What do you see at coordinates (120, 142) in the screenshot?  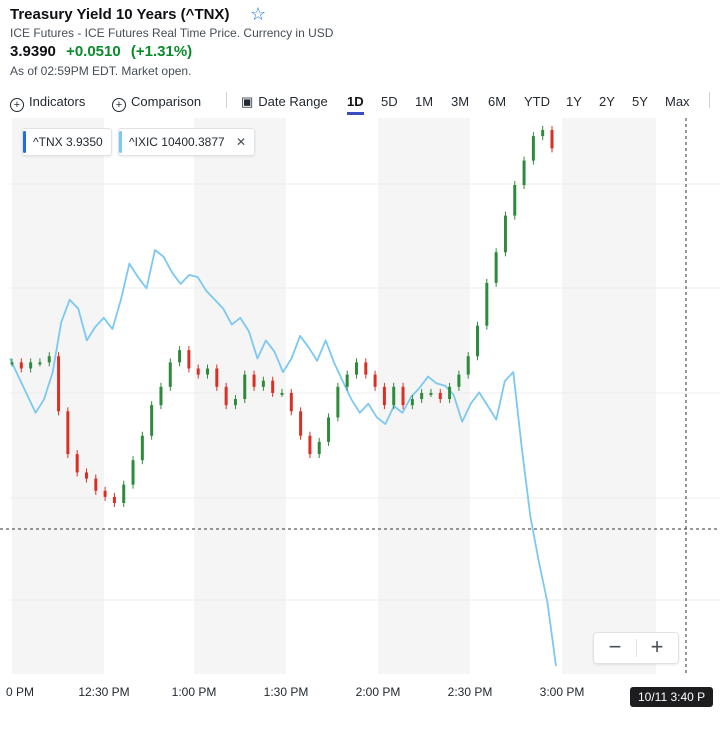 I see `legend-ixic-swatch` at bounding box center [120, 142].